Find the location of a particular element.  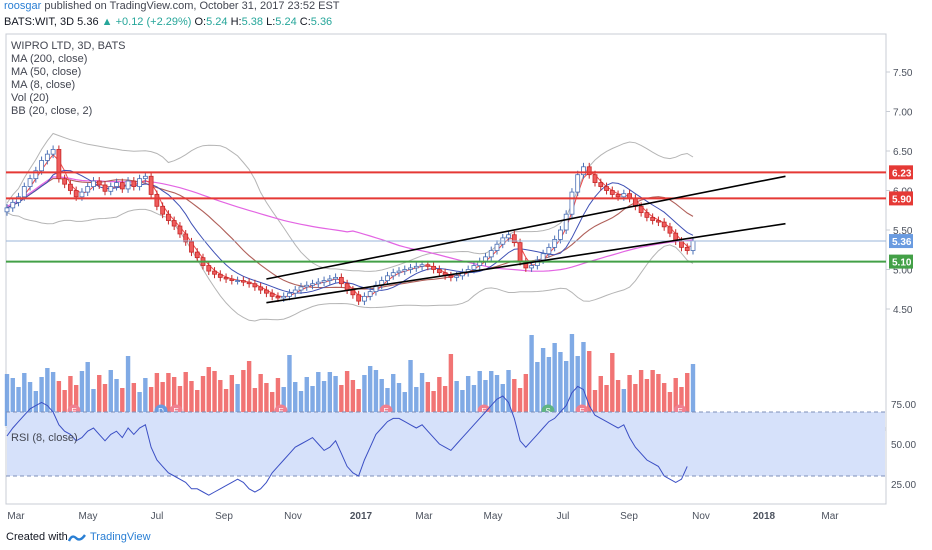

symbol-label: BATS:WIT, 3D is located at coordinates (39, 22).